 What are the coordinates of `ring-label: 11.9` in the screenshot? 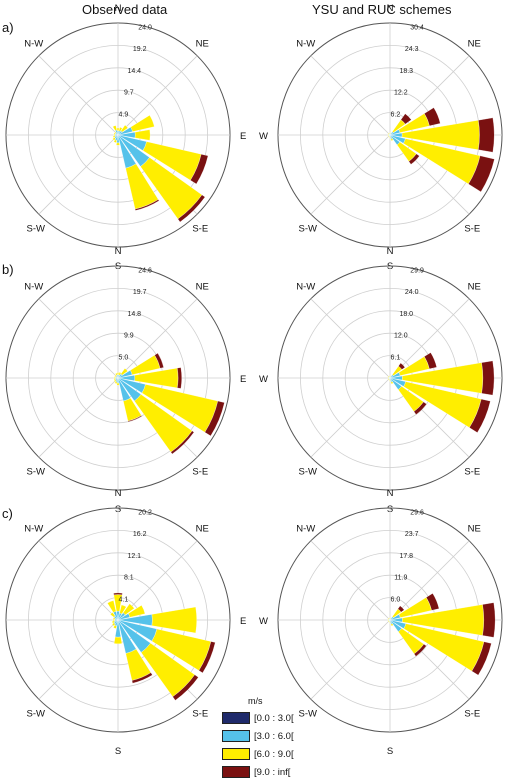 It's located at (400, 578).